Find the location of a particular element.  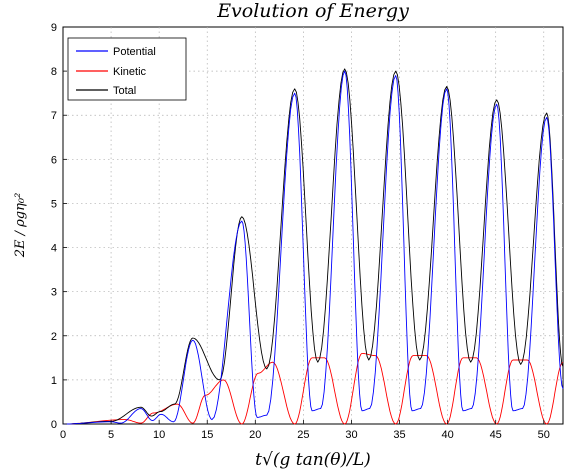

chart-title: Evolution of Energy is located at coordinates (312, 11).